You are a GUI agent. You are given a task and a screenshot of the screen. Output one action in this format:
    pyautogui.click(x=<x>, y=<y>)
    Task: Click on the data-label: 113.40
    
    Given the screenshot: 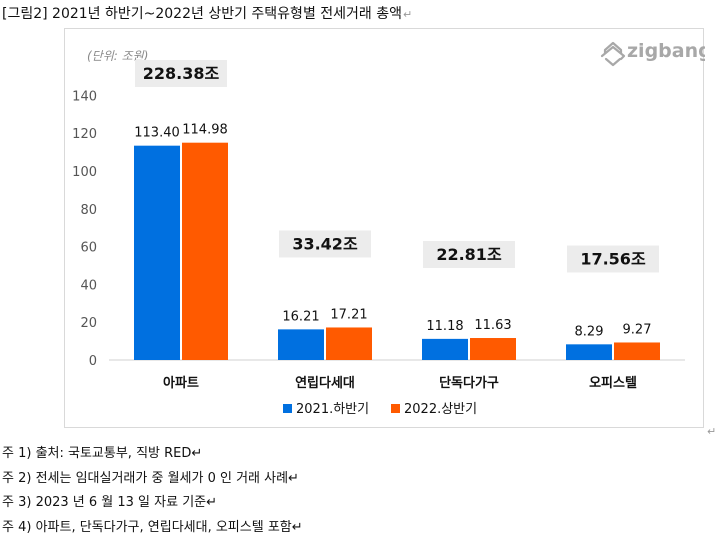 What is the action you would take?
    pyautogui.click(x=157, y=133)
    